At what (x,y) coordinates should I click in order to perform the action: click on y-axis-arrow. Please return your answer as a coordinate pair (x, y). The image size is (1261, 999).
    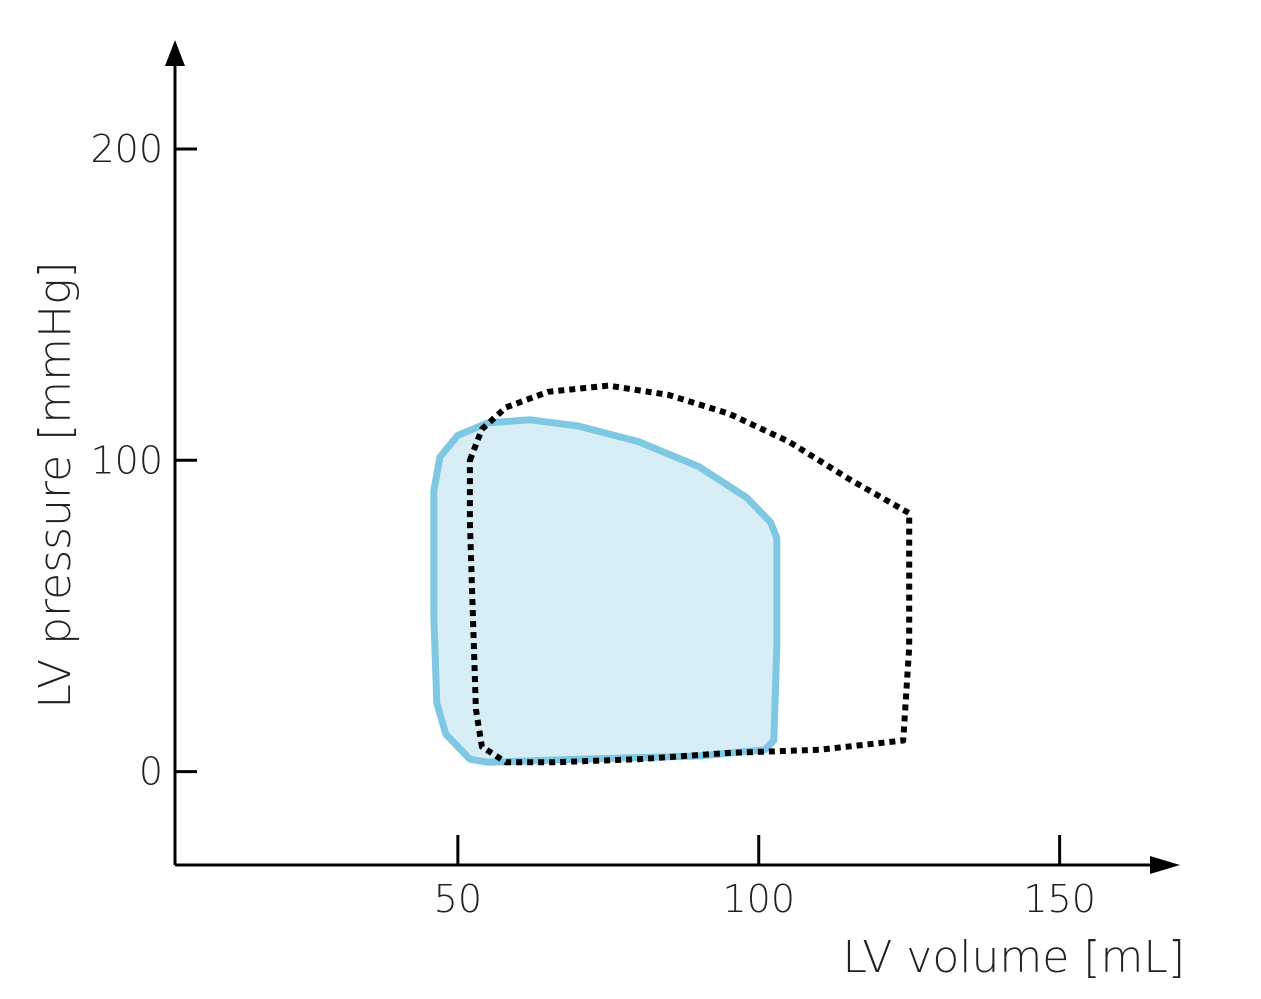
    Looking at the image, I should click on (175, 53).